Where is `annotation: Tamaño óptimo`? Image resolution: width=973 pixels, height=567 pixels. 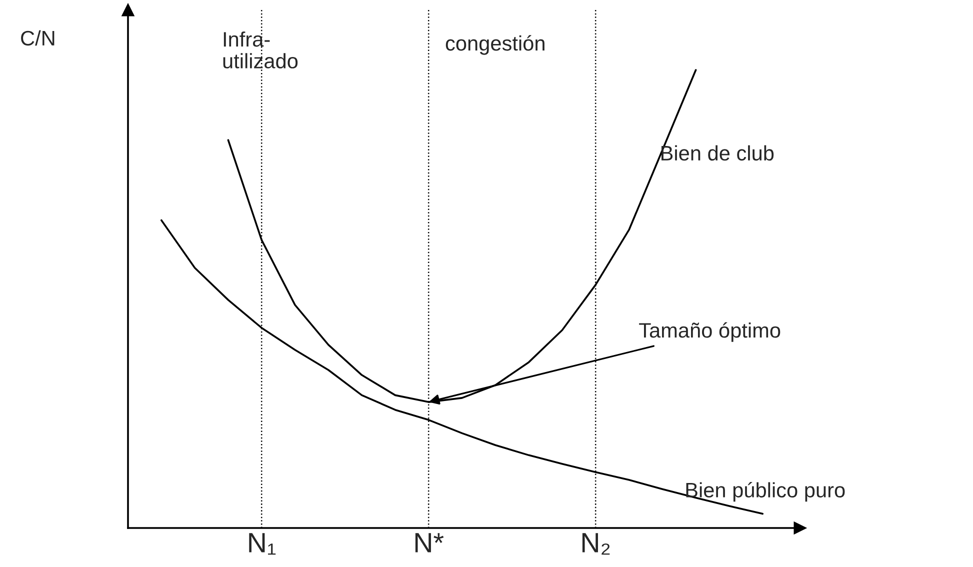 annotation: Tamaño óptimo is located at coordinates (709, 332).